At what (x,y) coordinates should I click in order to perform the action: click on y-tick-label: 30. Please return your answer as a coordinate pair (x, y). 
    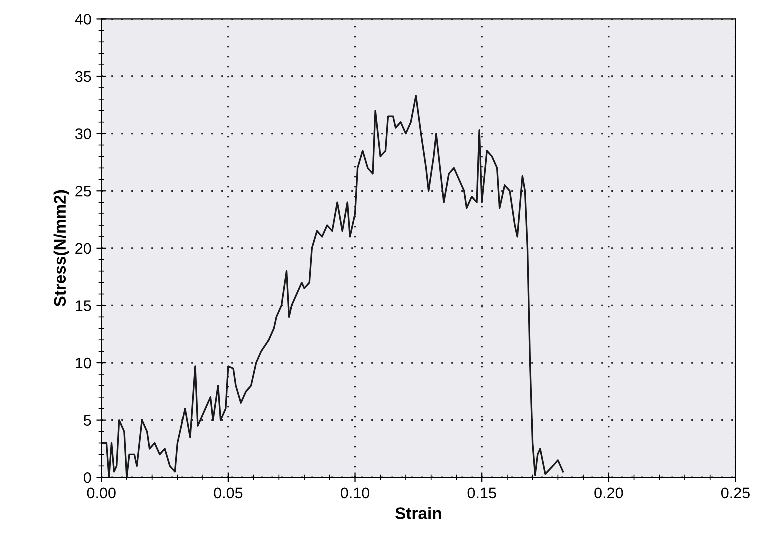
    Looking at the image, I should click on (83, 134).